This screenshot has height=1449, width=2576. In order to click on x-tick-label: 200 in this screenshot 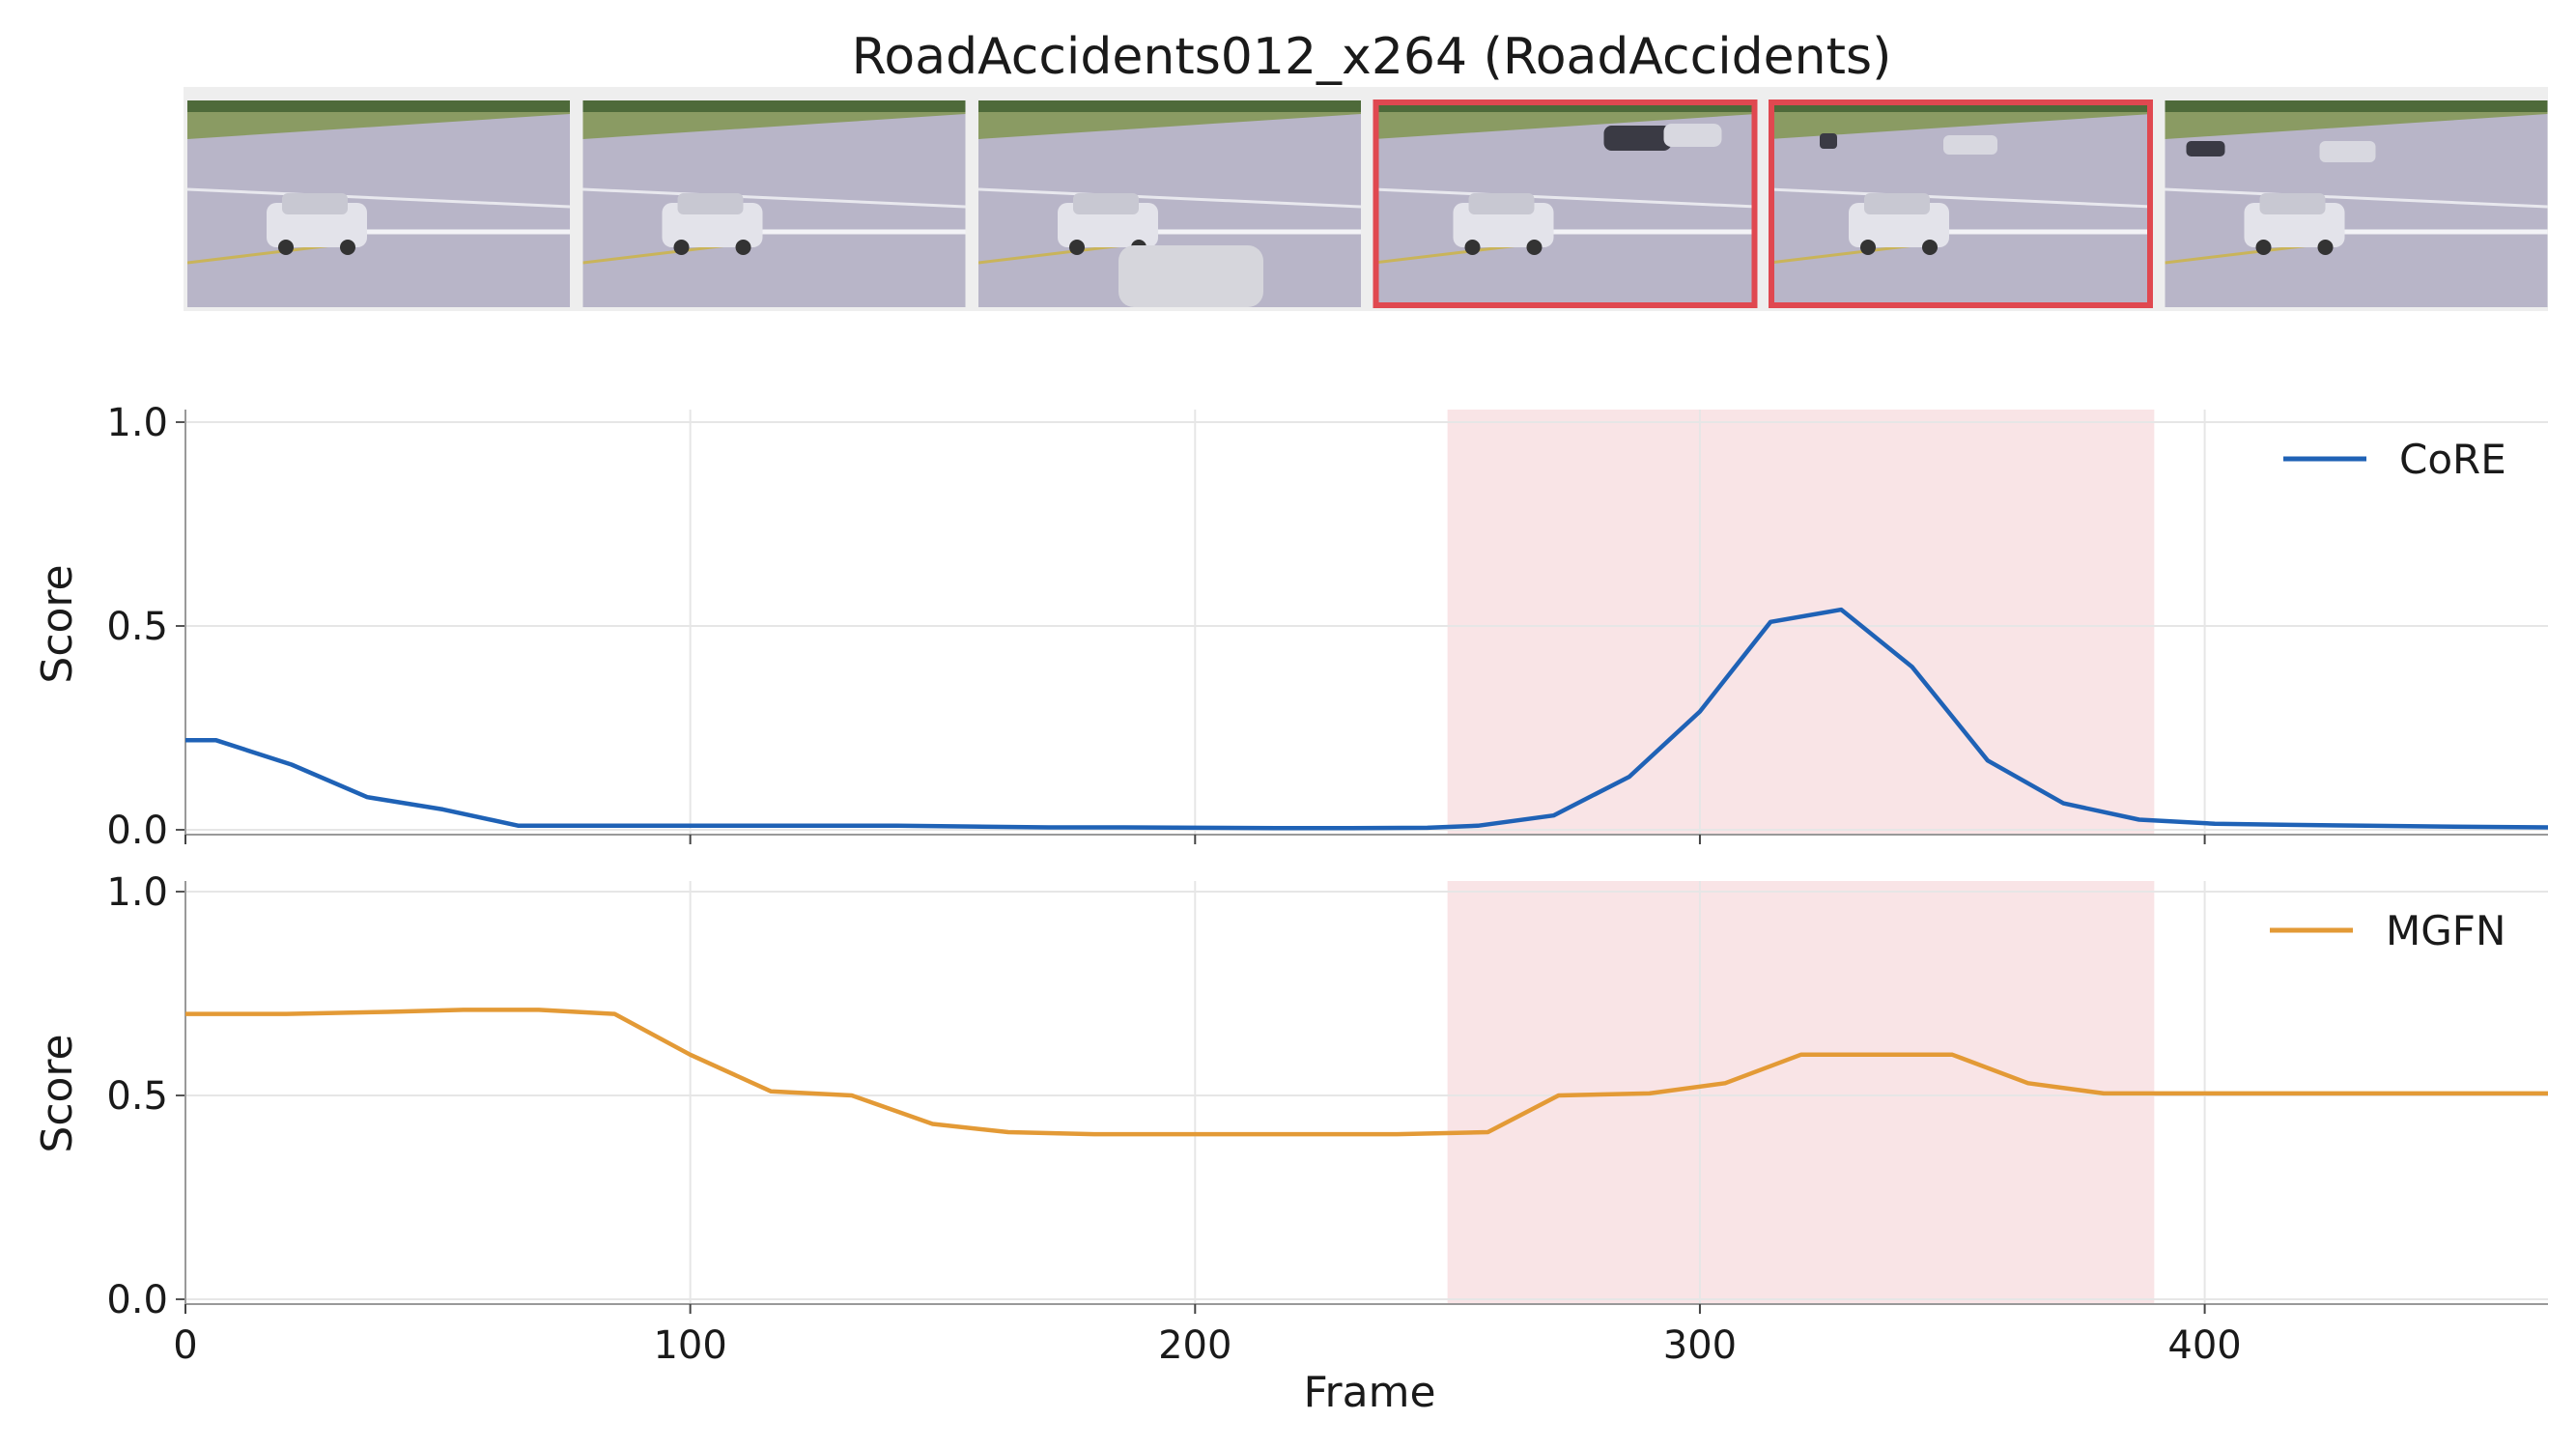, I will do `click(1194, 1345)`.